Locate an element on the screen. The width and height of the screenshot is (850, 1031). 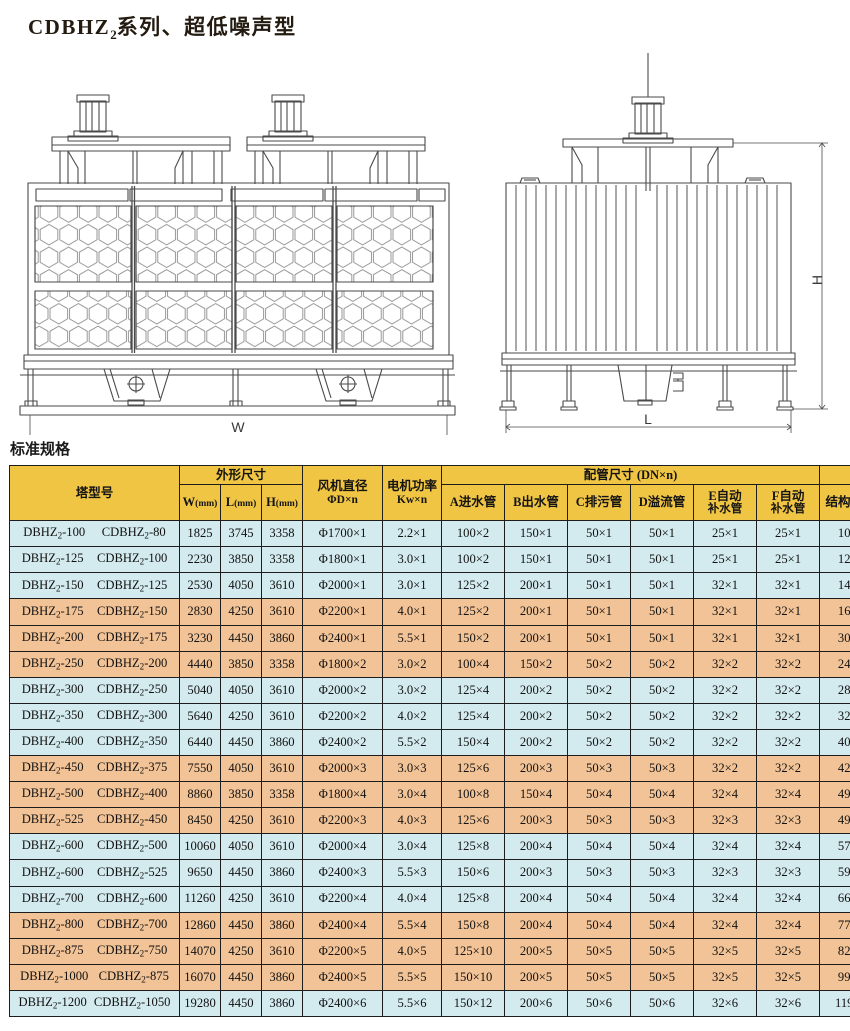
cell-pipe-a: 150×10 is located at coordinates (473, 977).